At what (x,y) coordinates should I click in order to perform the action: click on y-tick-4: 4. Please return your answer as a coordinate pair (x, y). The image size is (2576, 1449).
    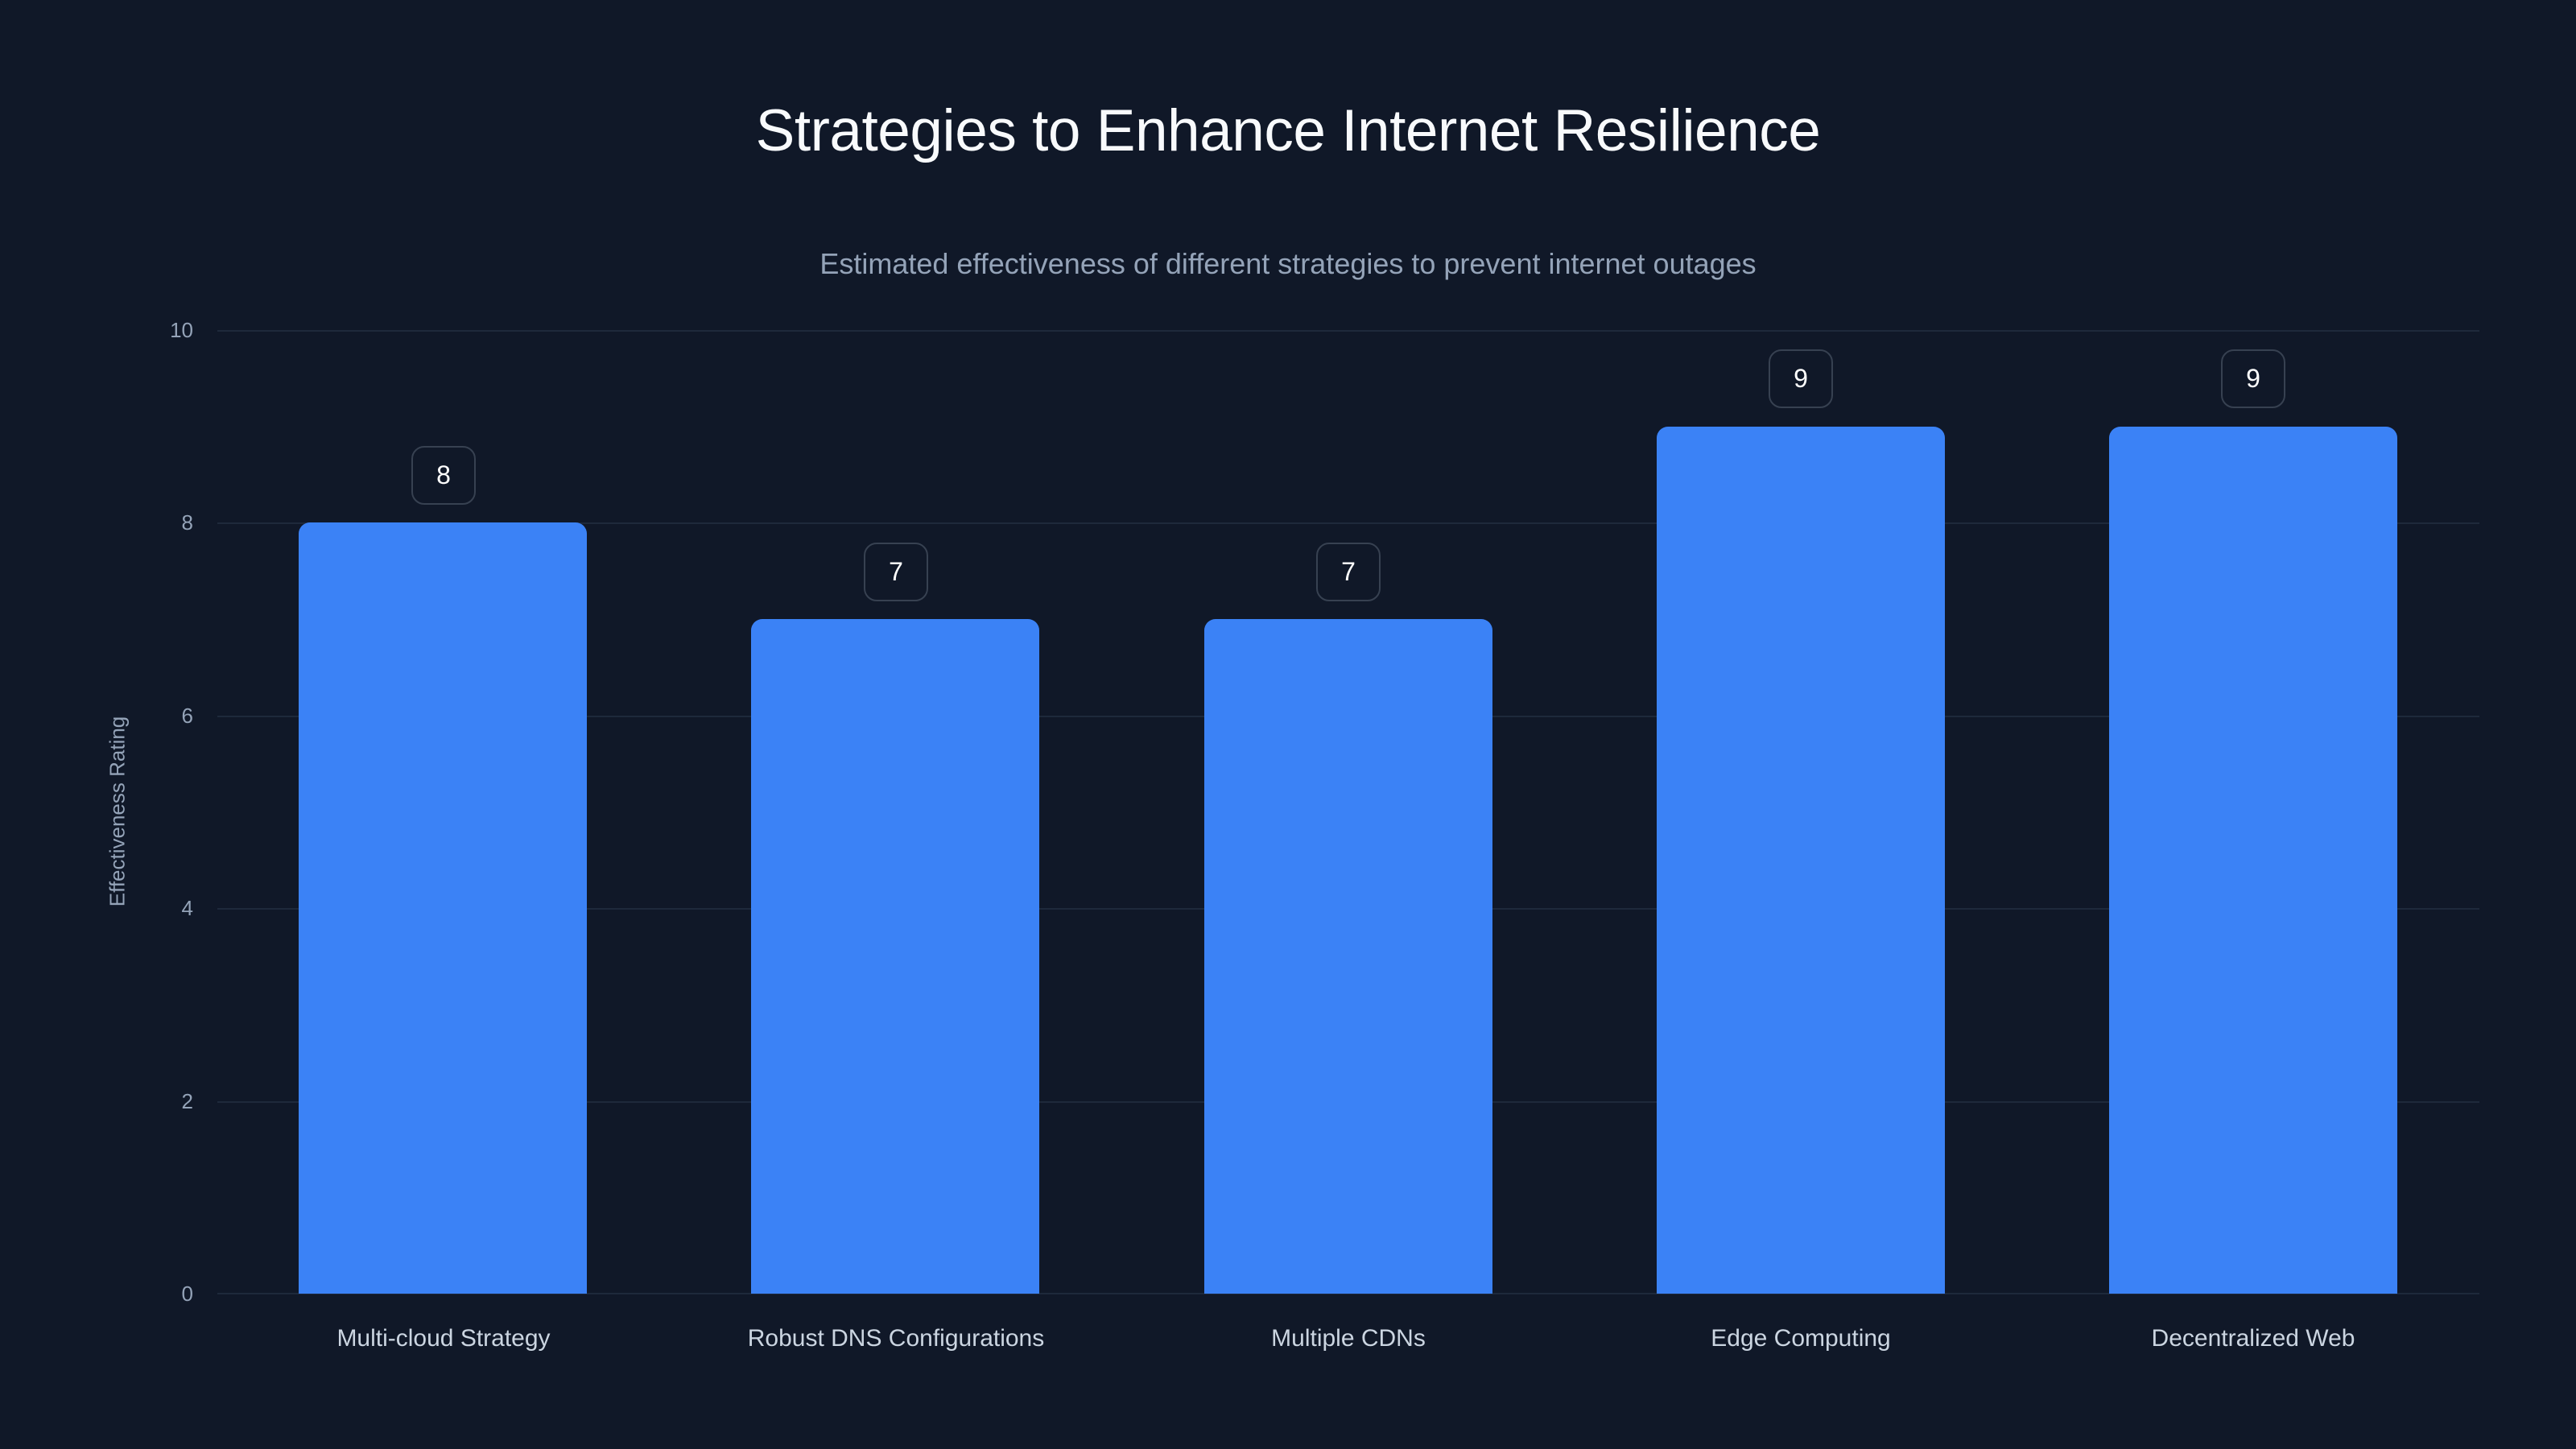
    Looking at the image, I should click on (187, 908).